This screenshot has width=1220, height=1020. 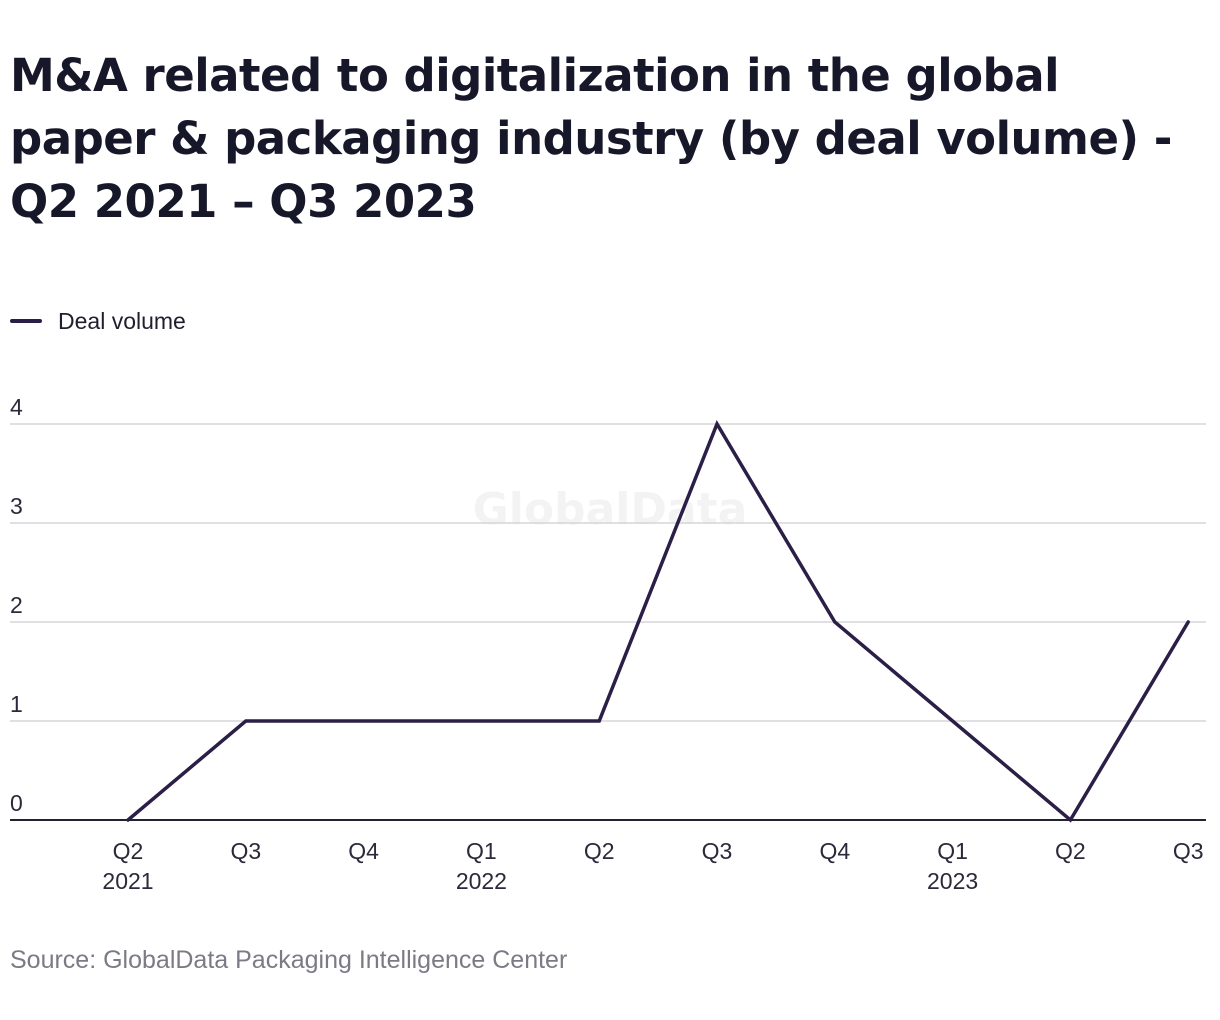 I want to click on y-tick-label-1: 1, so click(x=16, y=704).